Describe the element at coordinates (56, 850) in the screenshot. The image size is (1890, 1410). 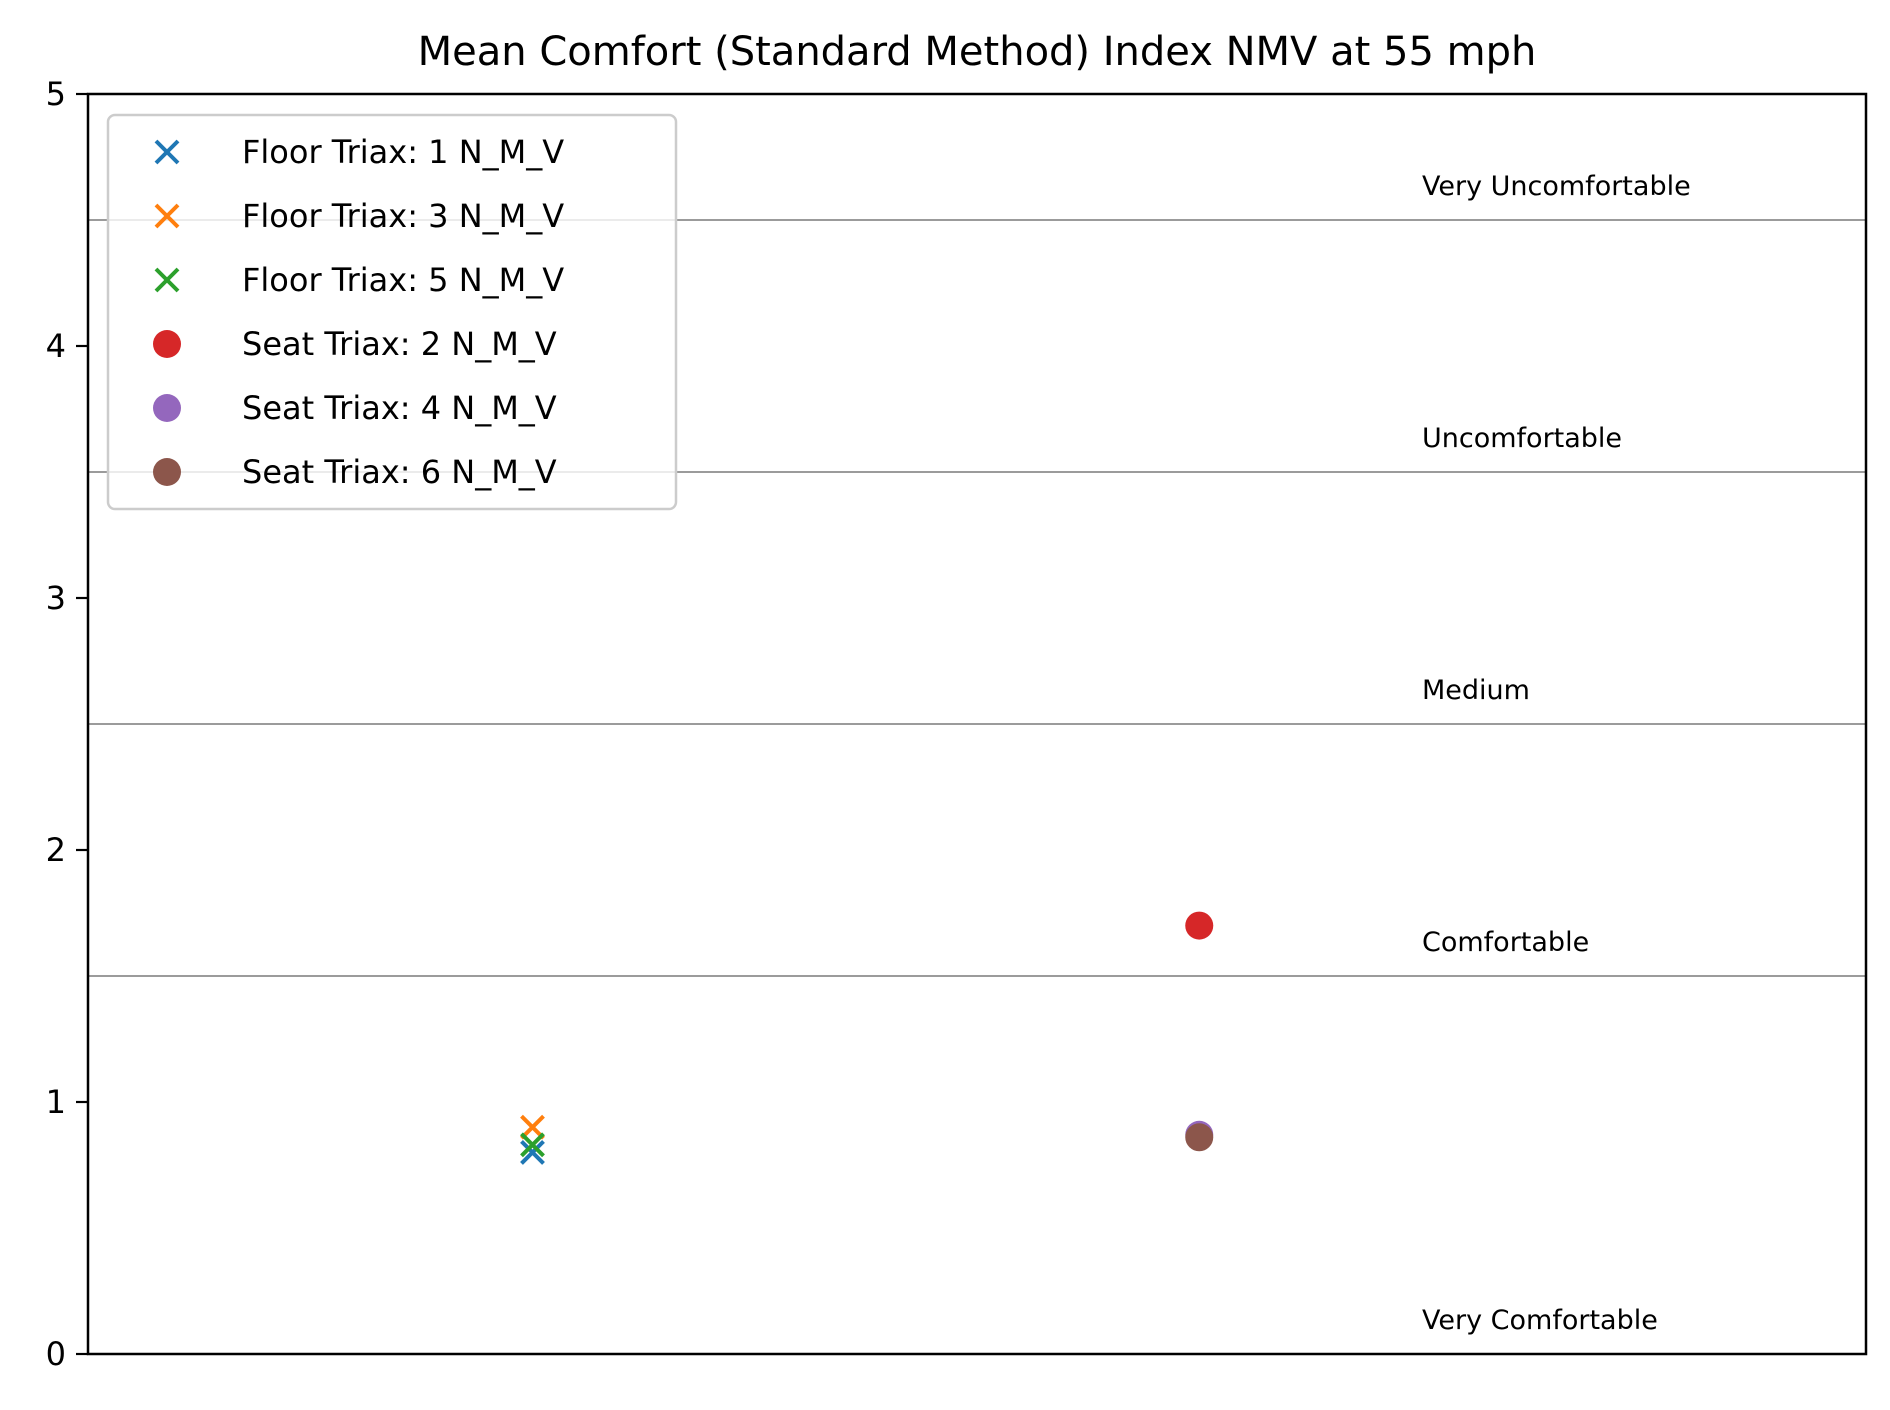
I see `y-tick-label: 2` at that location.